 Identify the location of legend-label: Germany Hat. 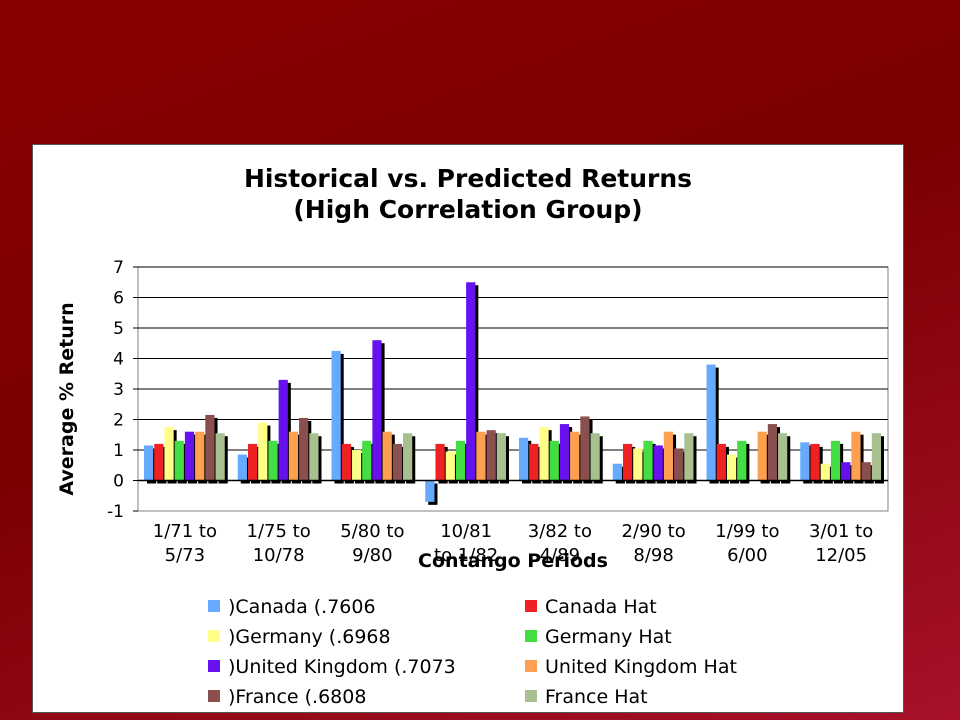
(608, 637).